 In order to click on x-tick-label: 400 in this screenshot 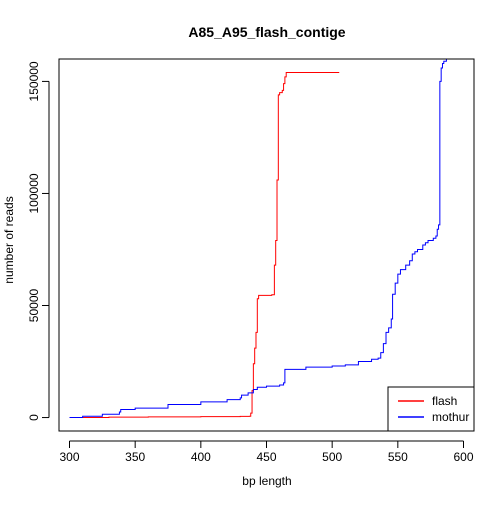, I will do `click(201, 457)`.